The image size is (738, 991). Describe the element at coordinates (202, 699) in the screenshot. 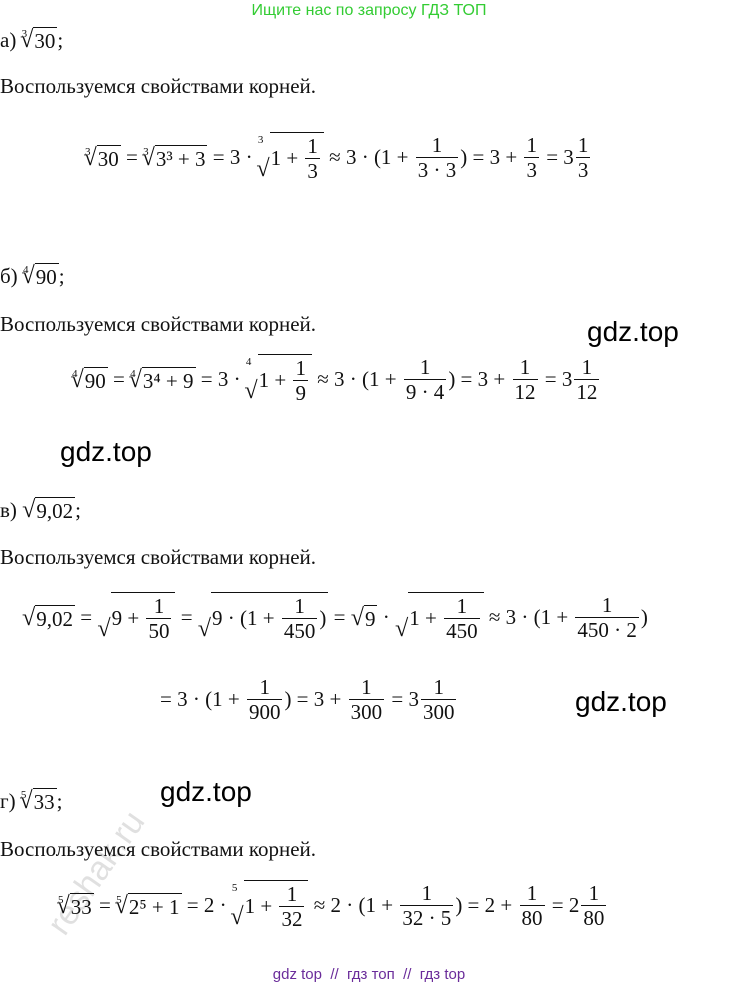

I see `math-text: = 3 · (1 +` at that location.